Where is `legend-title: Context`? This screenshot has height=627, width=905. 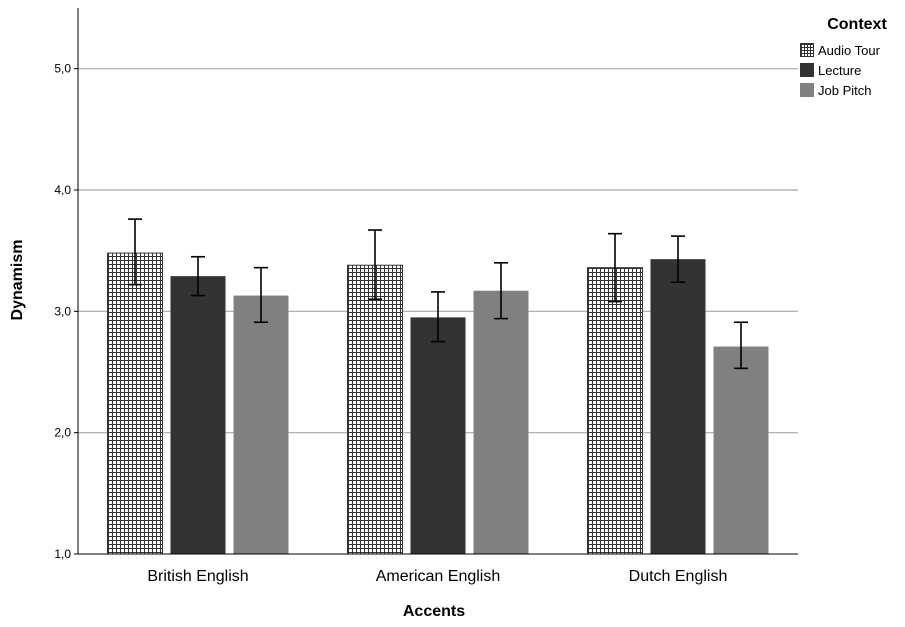 legend-title: Context is located at coordinates (857, 24).